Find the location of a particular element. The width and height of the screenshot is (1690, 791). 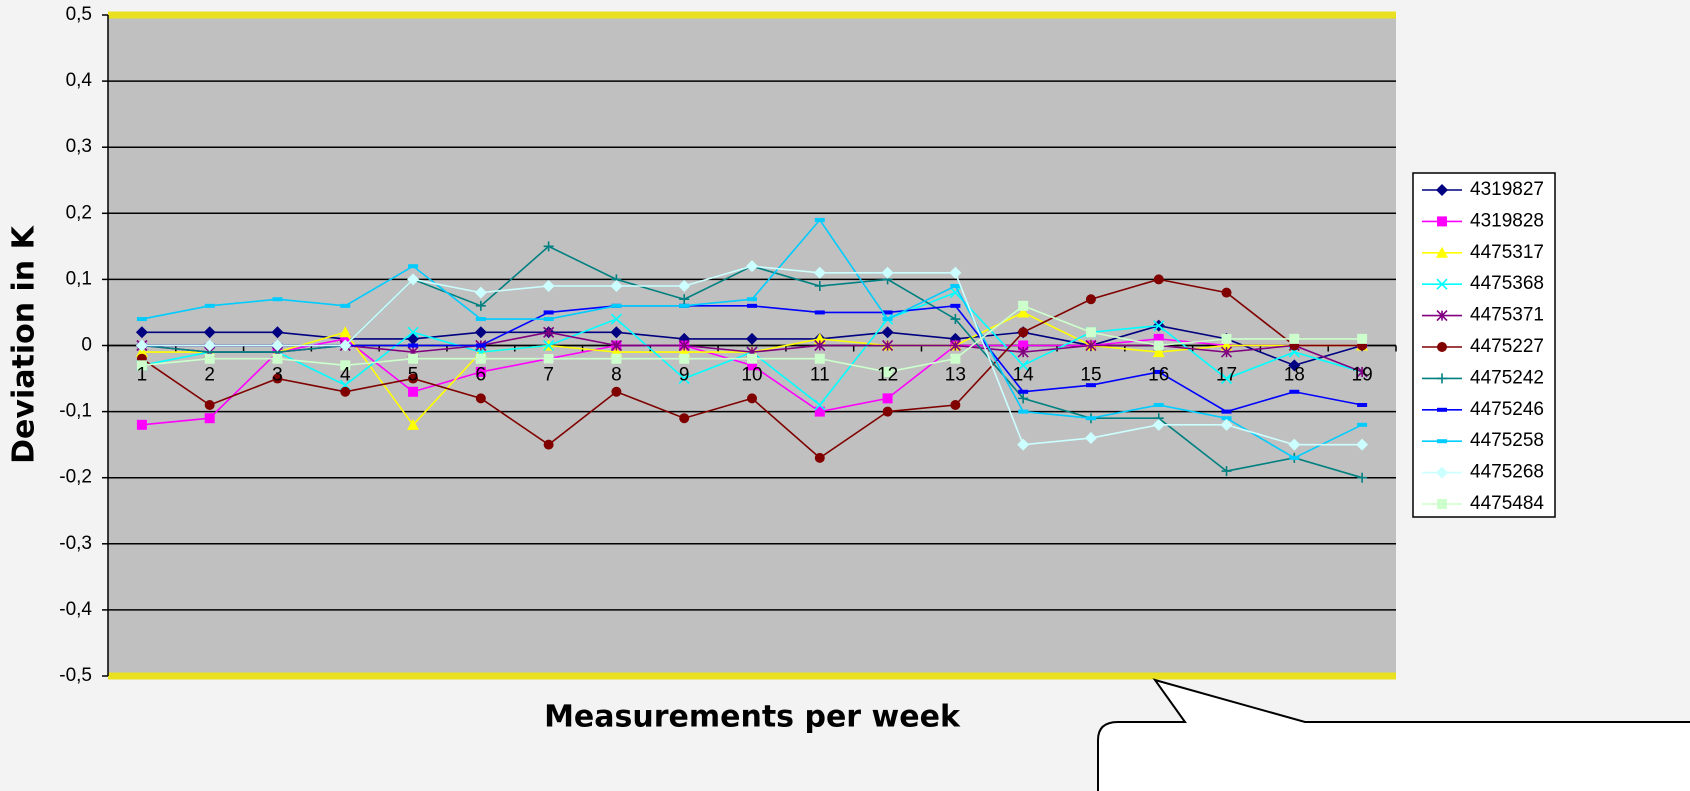

callout is located at coordinates (1393, 734).